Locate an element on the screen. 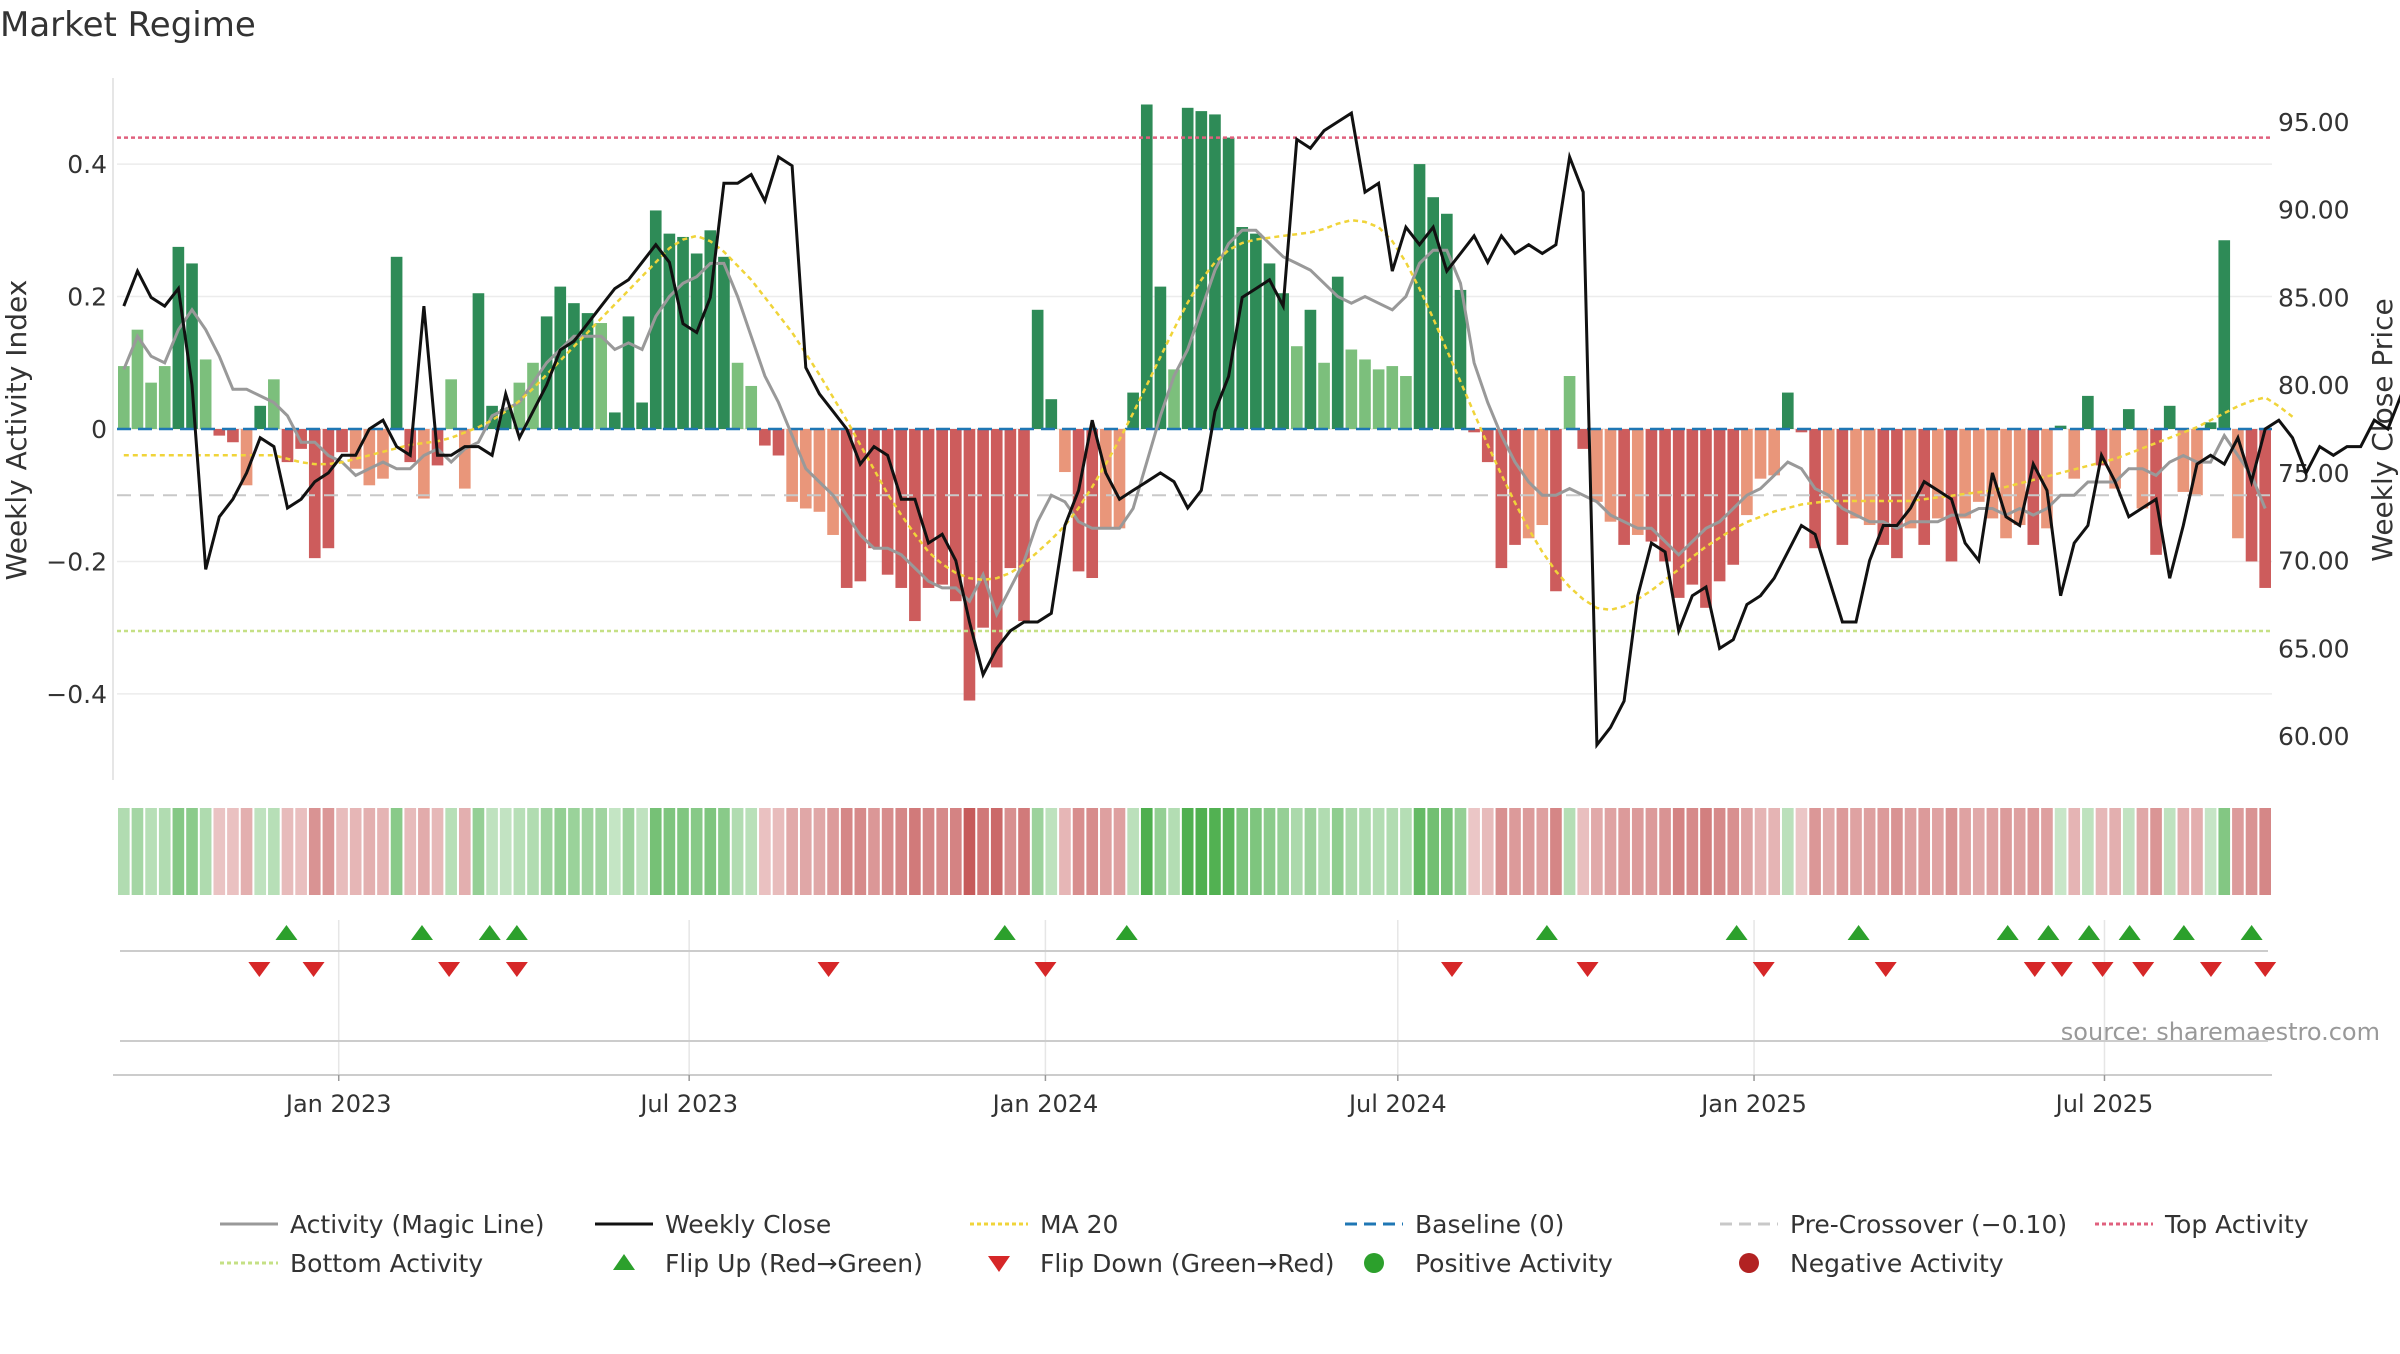  legend-label: Negative Activity is located at coordinates (1897, 1263).